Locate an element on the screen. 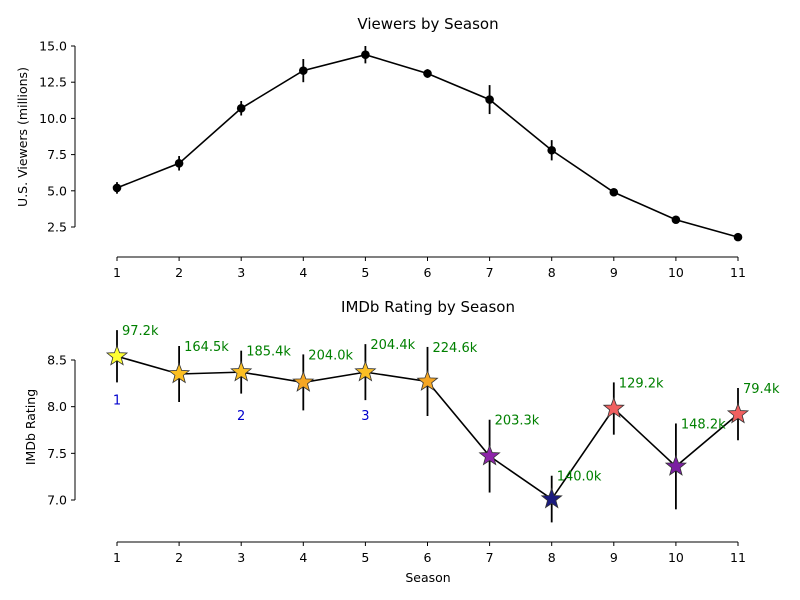  rating-x-tick-label: 1 is located at coordinates (117, 557).